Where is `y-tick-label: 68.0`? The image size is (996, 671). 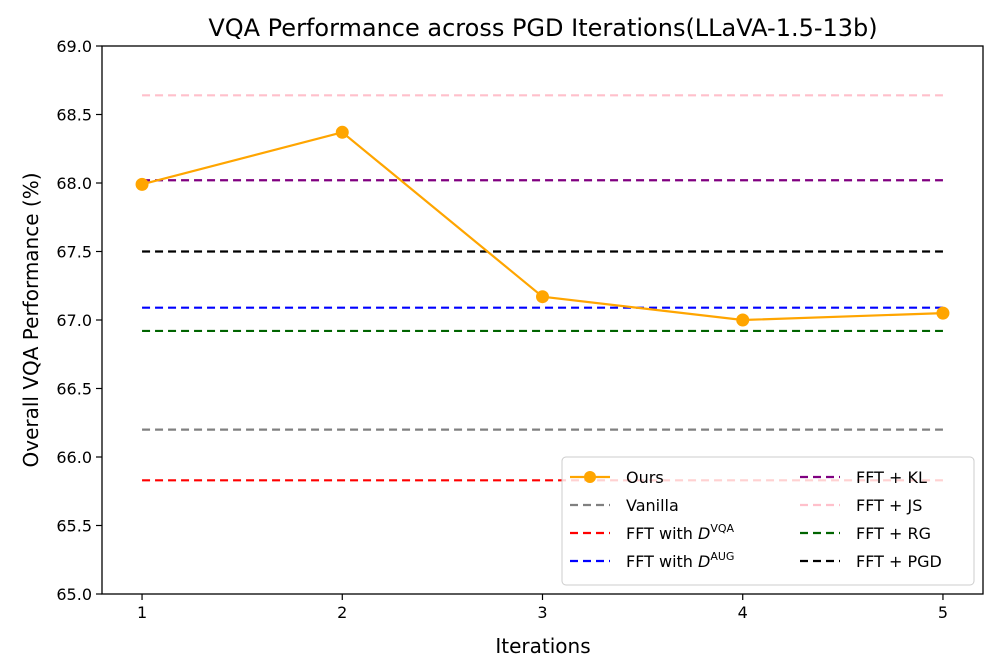
y-tick-label: 68.0 is located at coordinates (74, 183).